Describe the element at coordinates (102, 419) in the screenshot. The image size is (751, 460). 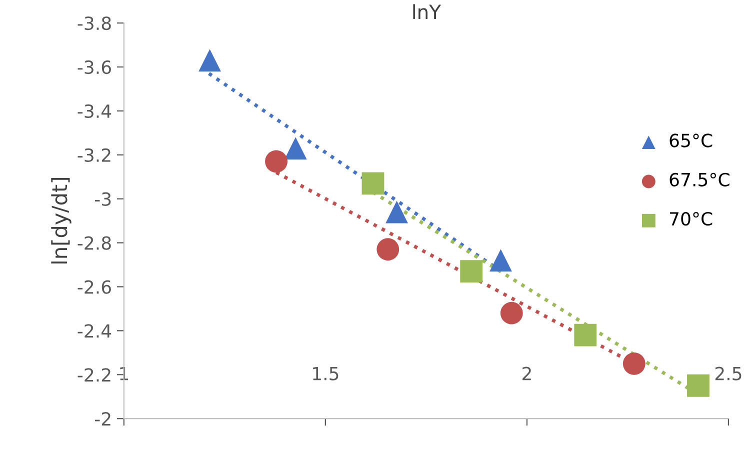
I see `y-tick-label: -2` at that location.